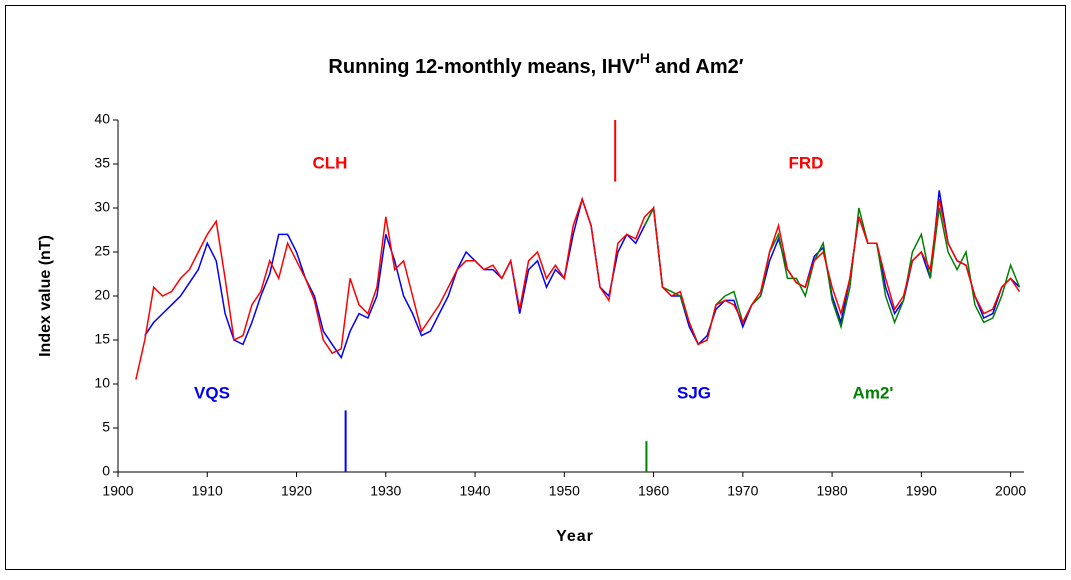  Describe the element at coordinates (564, 491) in the screenshot. I see `x-tick-label: 1950` at that location.